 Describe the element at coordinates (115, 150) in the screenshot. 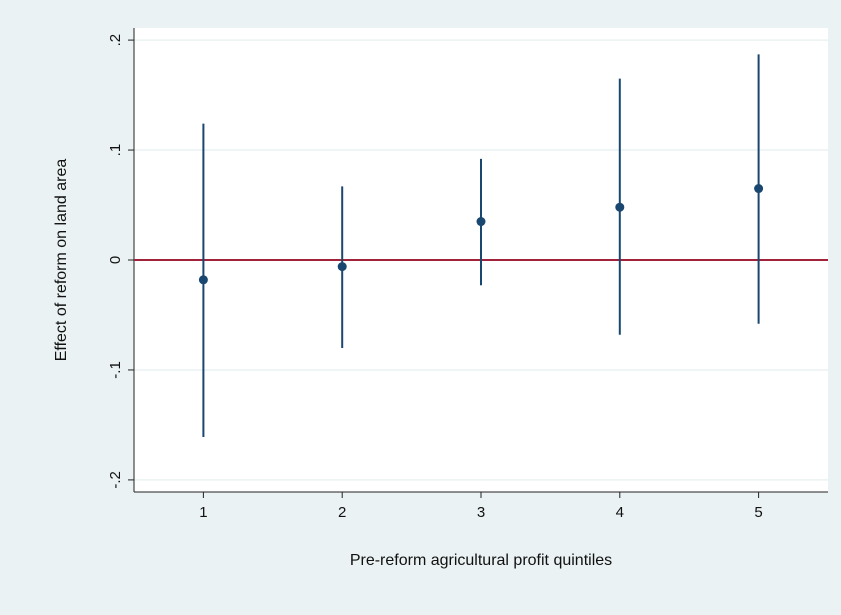

I see `y-tick-label: .1` at that location.